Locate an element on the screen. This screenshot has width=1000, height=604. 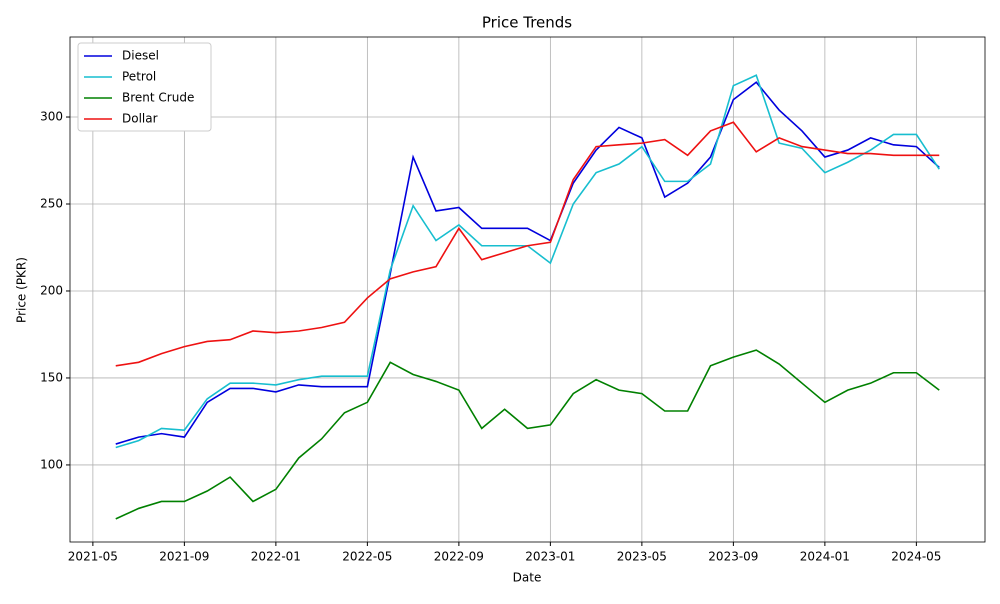
x-tick-label: 2021-09 is located at coordinates (184, 557).